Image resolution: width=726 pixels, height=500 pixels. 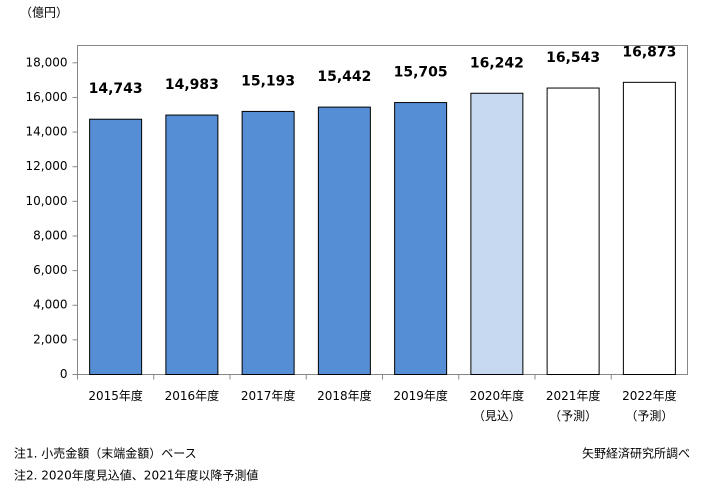 What do you see at coordinates (64, 374) in the screenshot?
I see `y-tick-label: 0` at bounding box center [64, 374].